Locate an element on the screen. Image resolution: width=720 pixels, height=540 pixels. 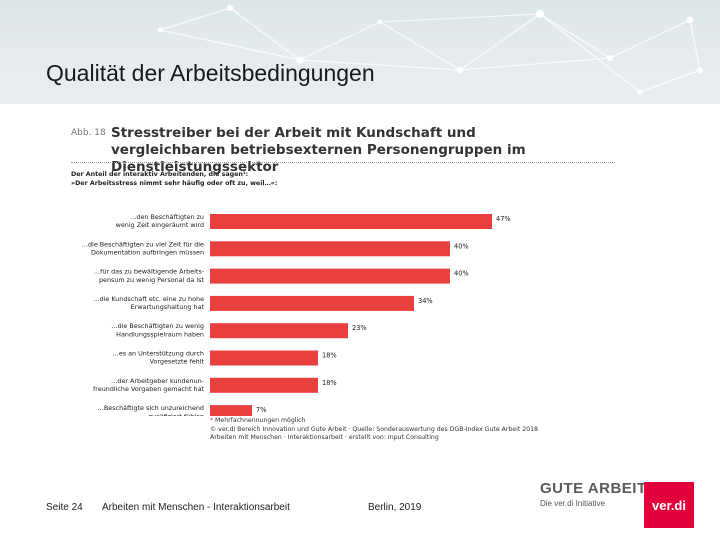
footnote-star: * is located at coordinates (212, 420).